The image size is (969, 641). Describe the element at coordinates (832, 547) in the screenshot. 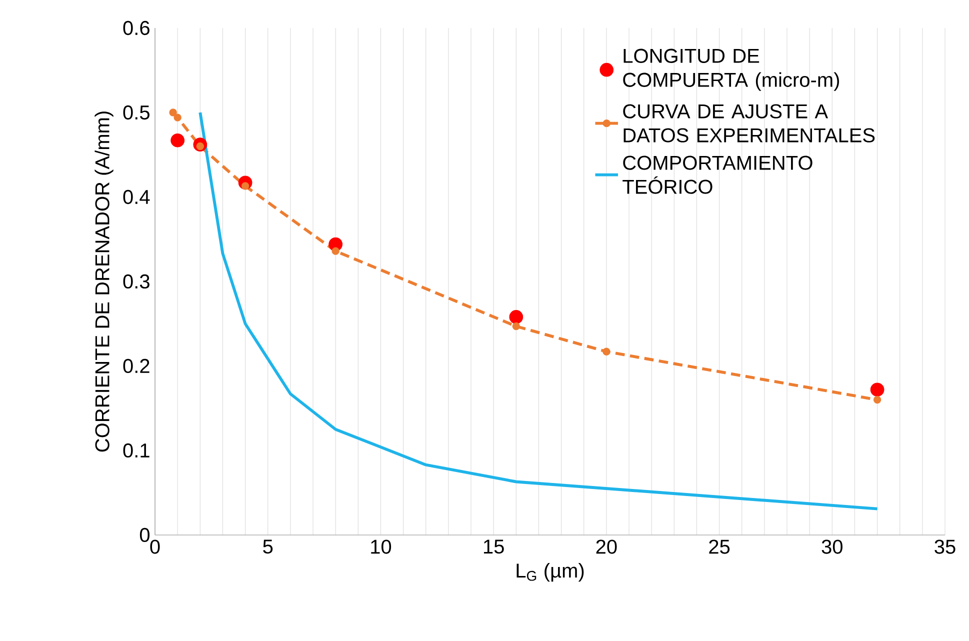

I see `x-tick-label: 30` at that location.